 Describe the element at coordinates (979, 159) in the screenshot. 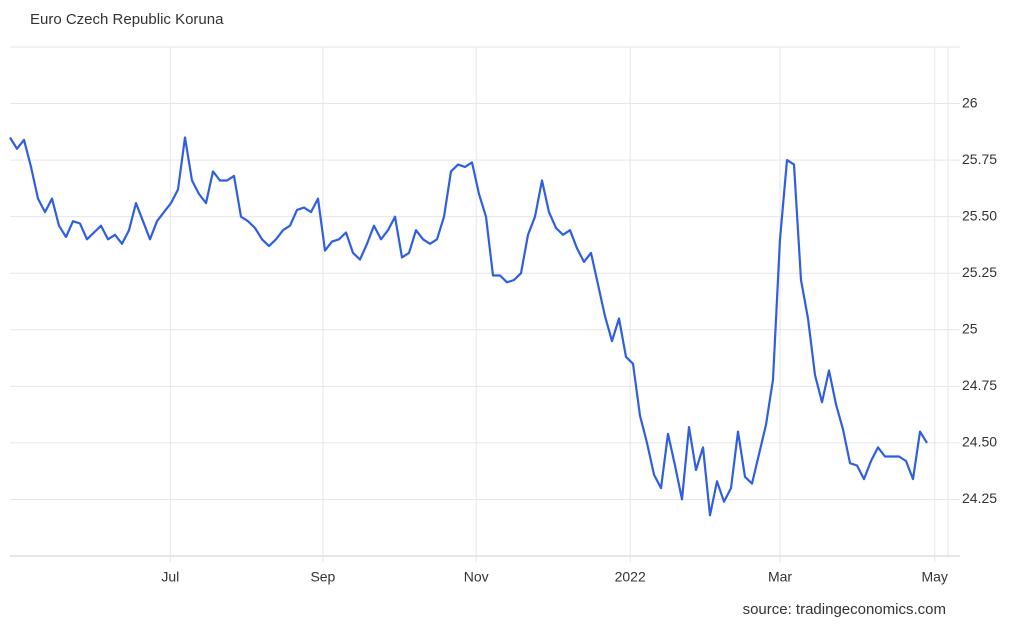

I see `y-tick-label: 25.75` at that location.